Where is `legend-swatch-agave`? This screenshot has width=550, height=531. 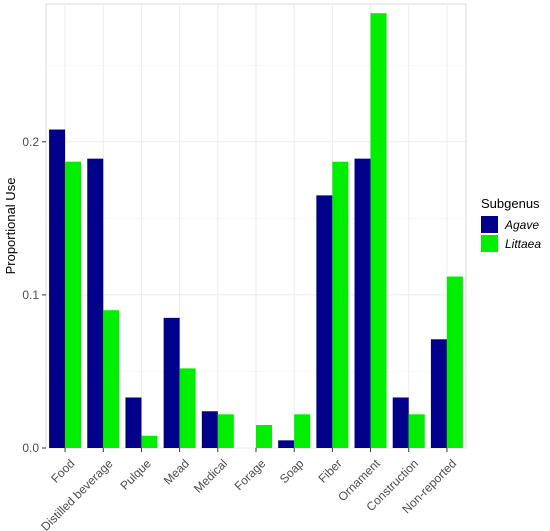
legend-swatch-agave is located at coordinates (489, 224).